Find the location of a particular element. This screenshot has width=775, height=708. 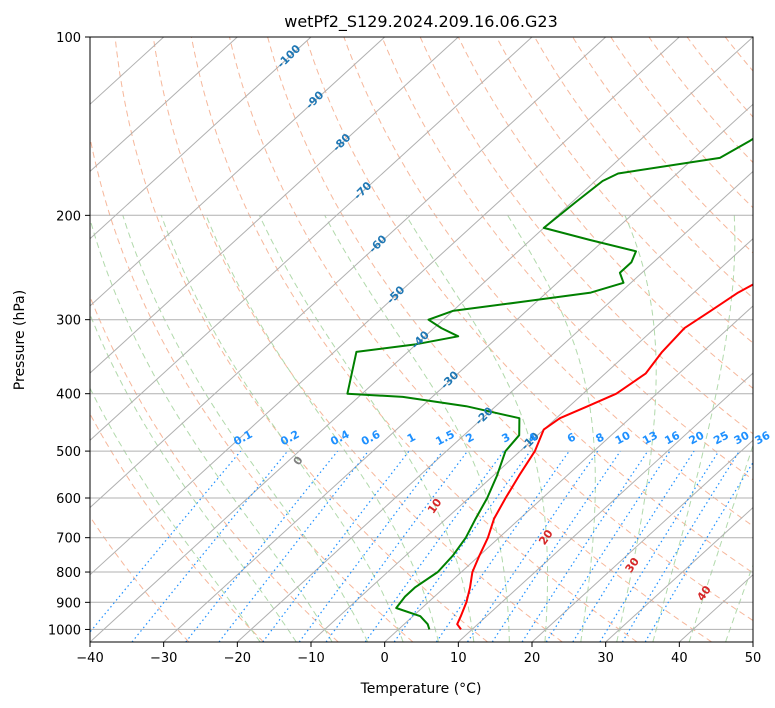

mixing-ratio-label: 20 is located at coordinates (697, 438).